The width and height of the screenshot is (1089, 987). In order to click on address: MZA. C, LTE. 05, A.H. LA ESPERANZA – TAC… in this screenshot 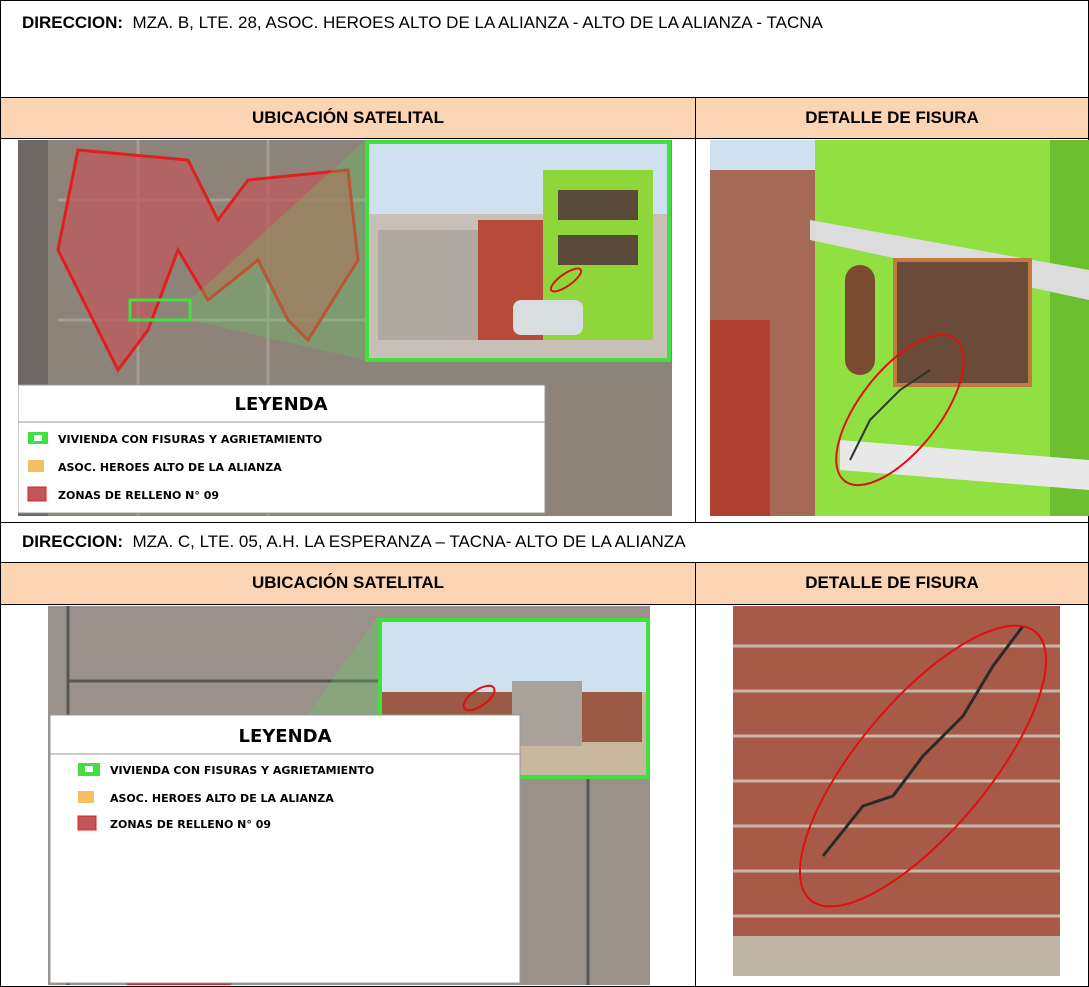, I will do `click(409, 541)`.